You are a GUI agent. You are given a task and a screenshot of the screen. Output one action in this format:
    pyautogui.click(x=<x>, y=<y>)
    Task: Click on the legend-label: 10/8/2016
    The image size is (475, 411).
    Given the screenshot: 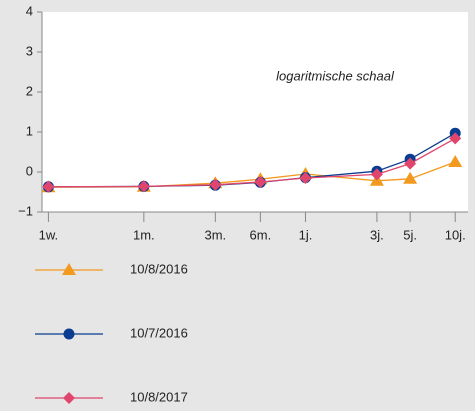 What is the action you would take?
    pyautogui.click(x=159, y=268)
    